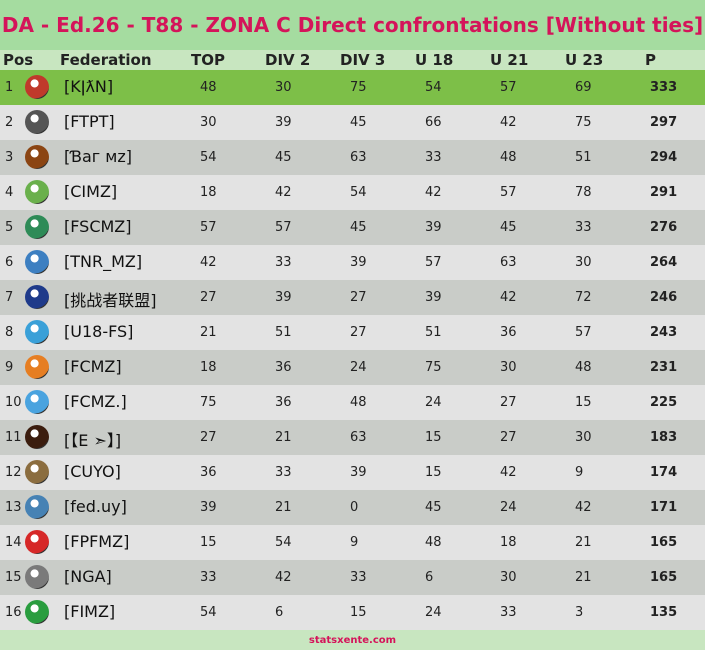 Image resolution: width=705 pixels, height=650 pixels. I want to click on federation-name: [FCMZ.], so click(95, 401).